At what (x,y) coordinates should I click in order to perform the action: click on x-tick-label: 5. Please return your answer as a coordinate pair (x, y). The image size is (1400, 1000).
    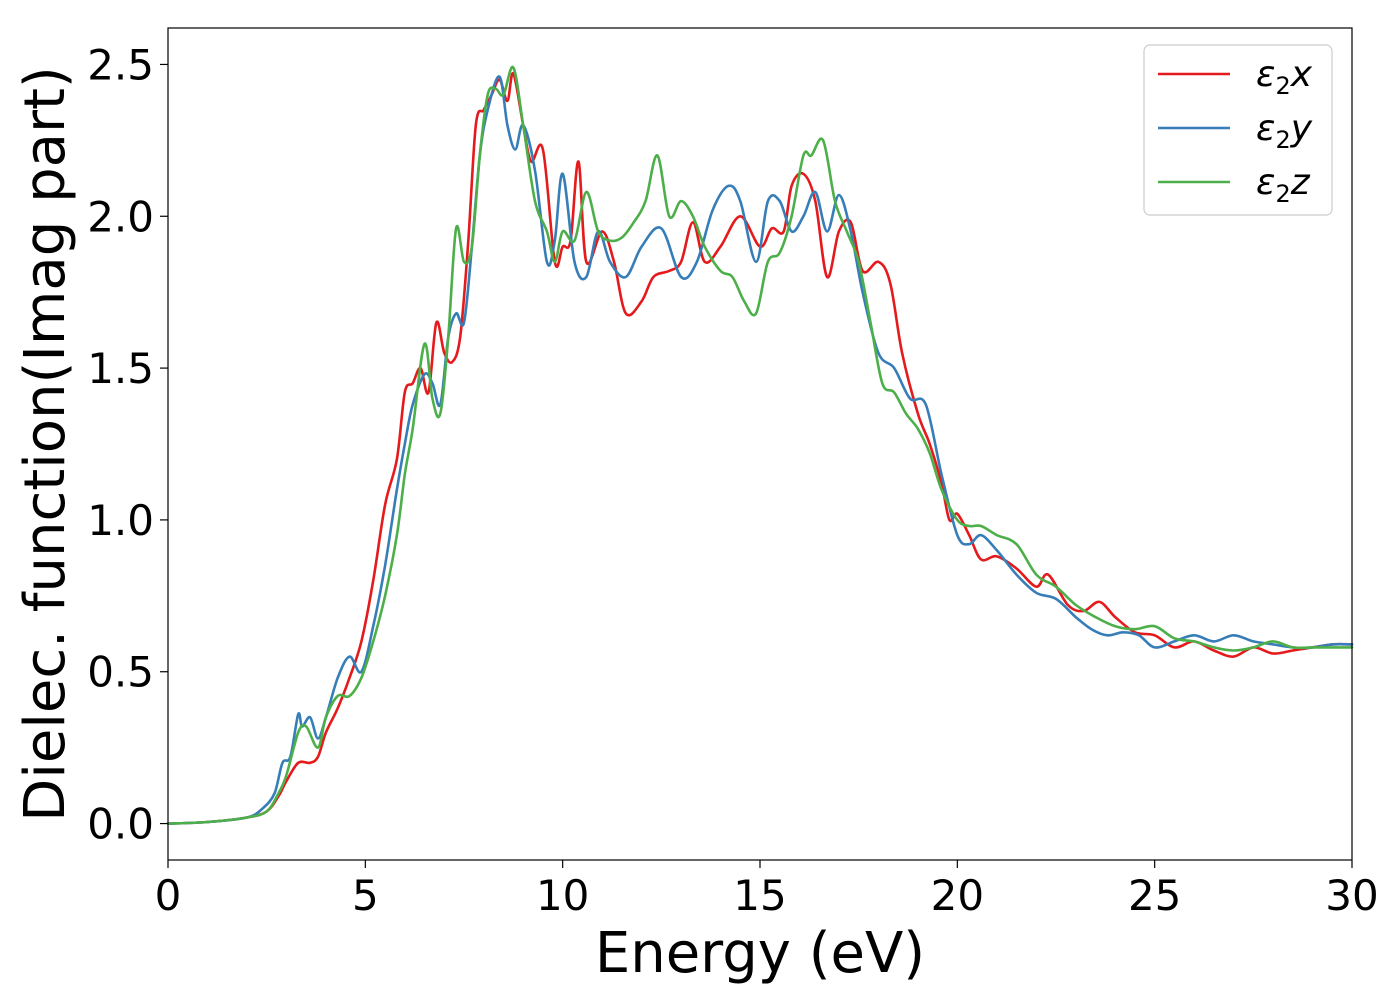
    Looking at the image, I should click on (365, 895).